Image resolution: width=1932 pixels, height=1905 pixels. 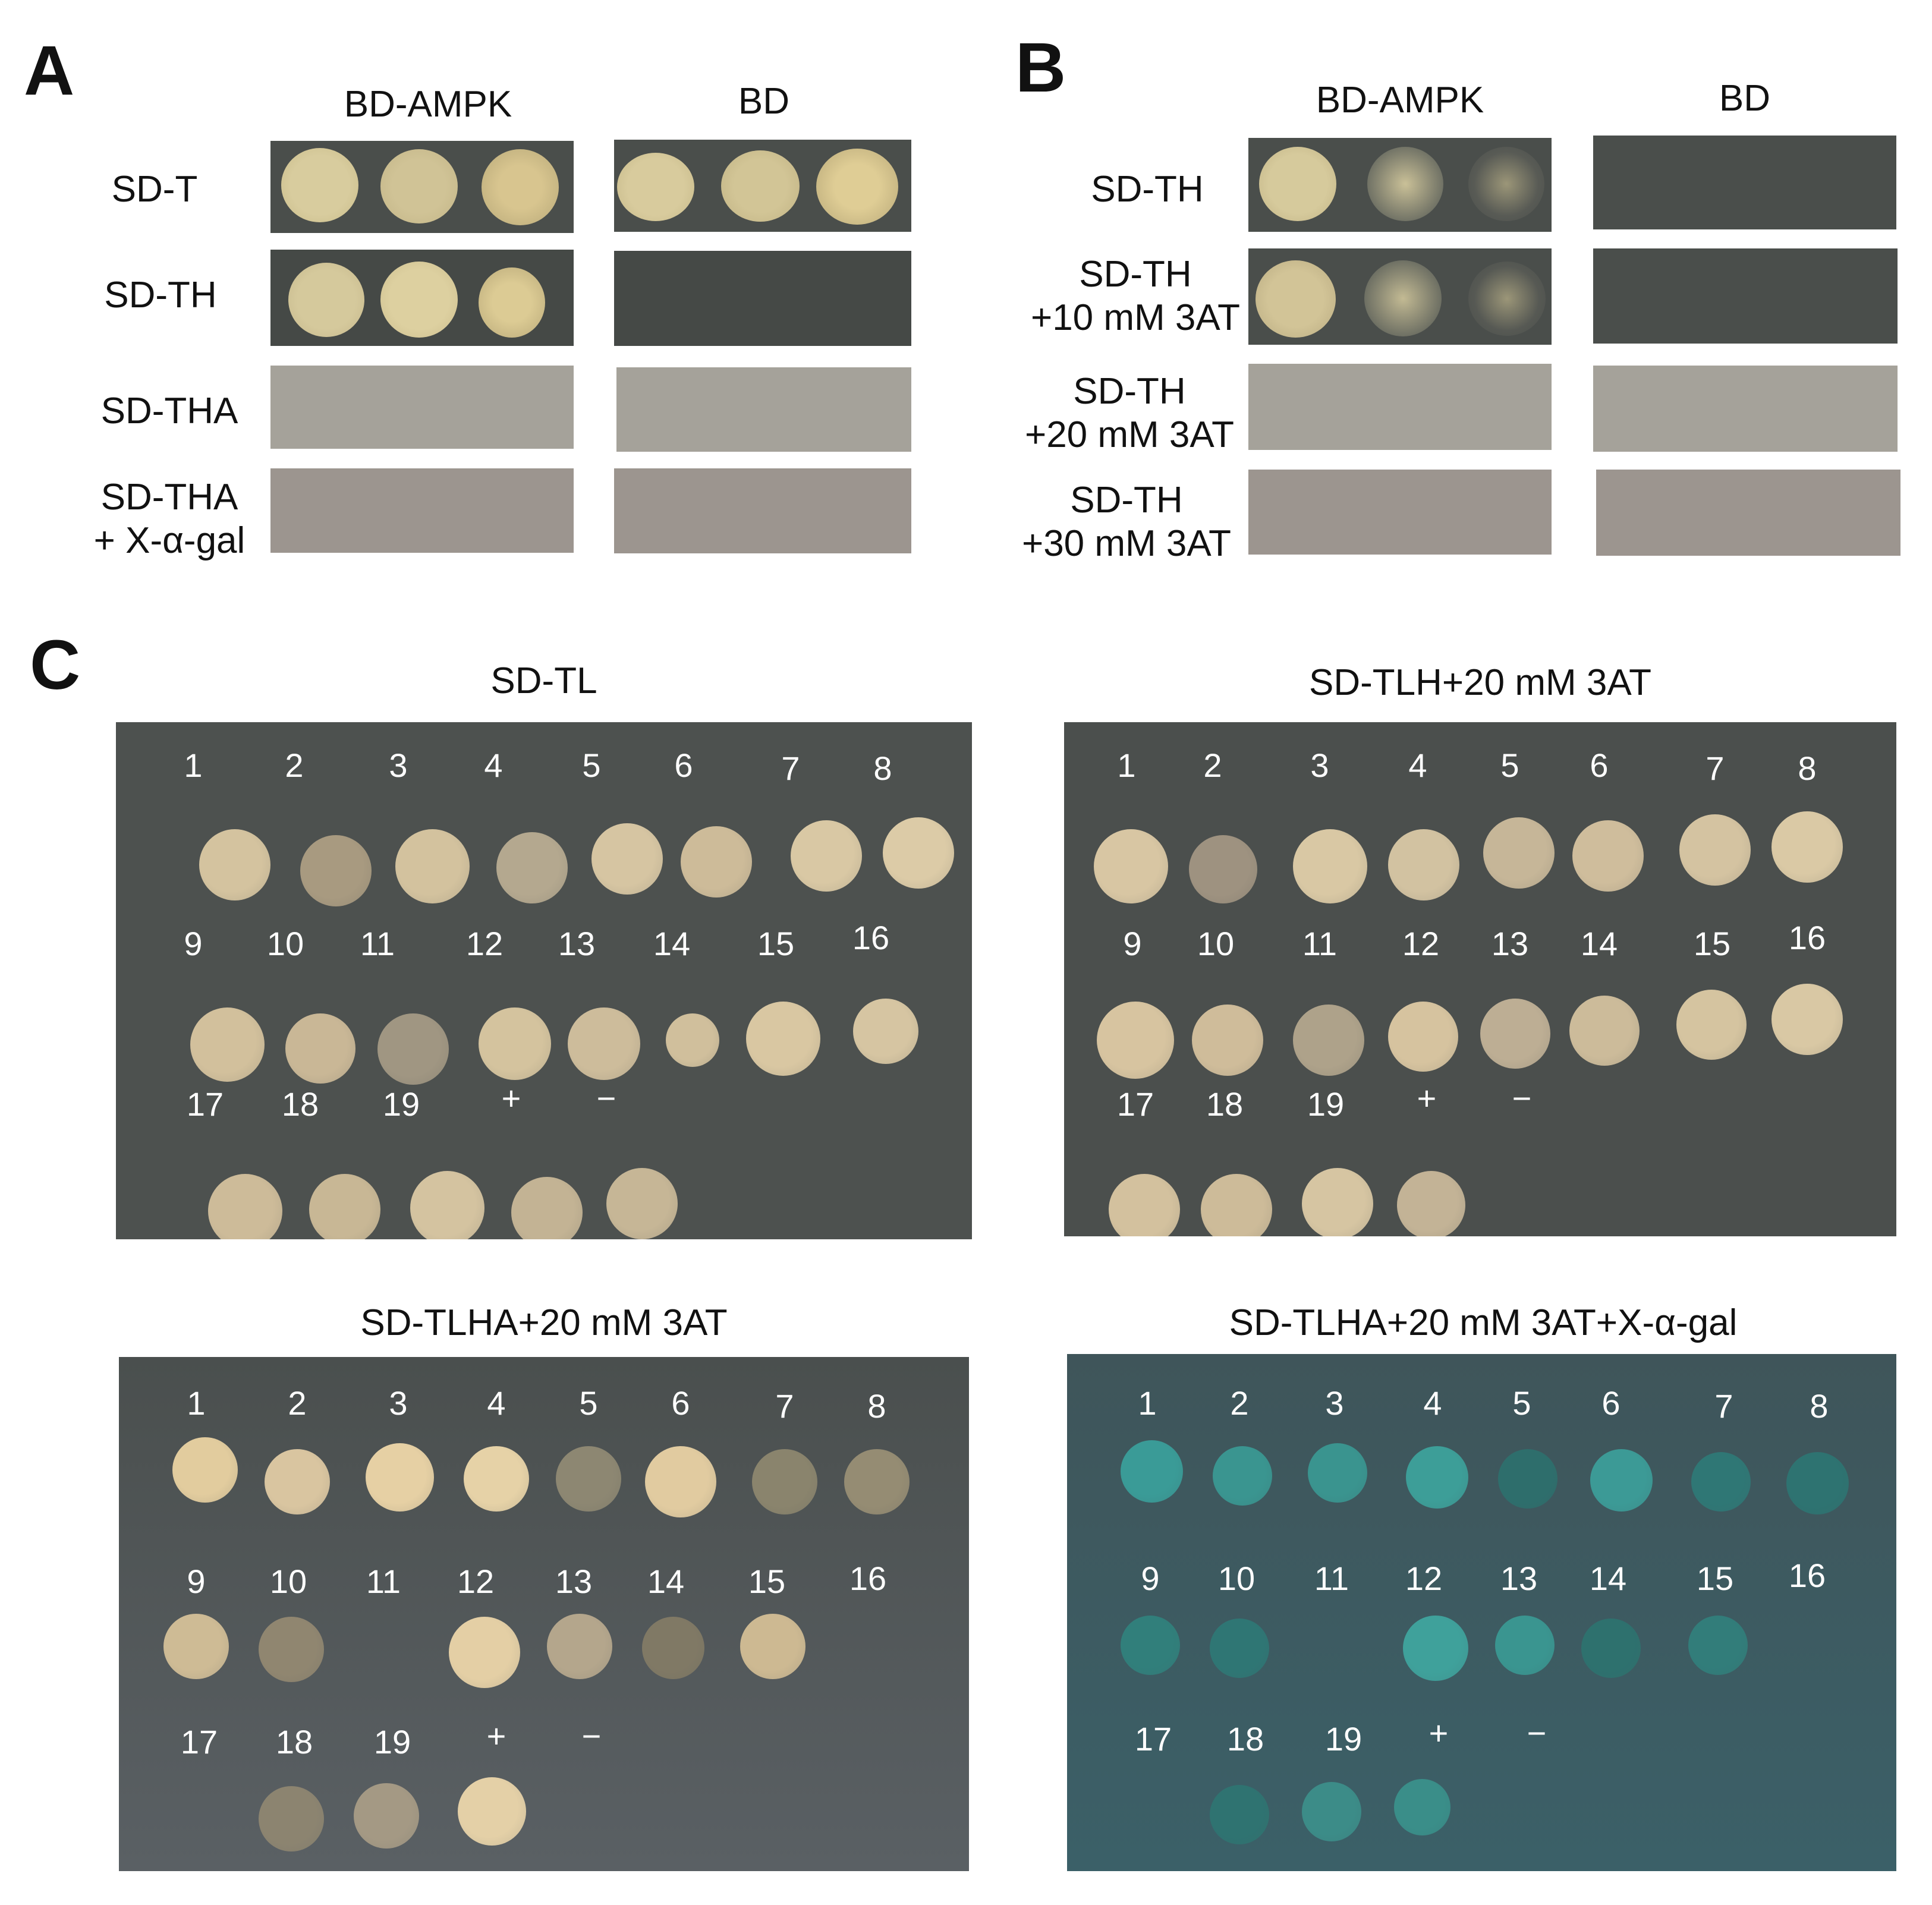 I want to click on strip-a-bd-sd-t, so click(x=763, y=186).